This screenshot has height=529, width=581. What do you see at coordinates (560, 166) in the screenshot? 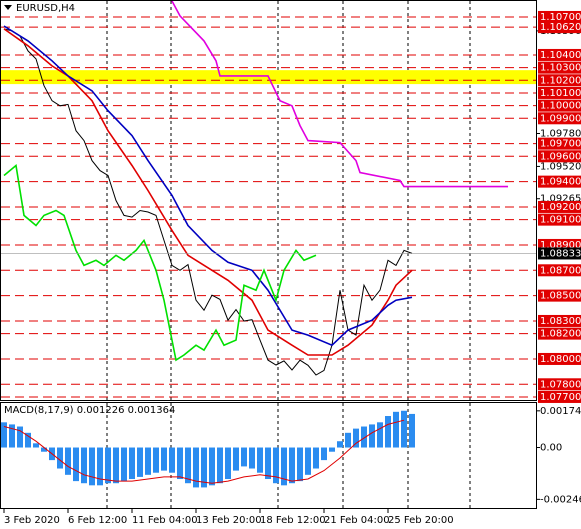
I see `y-tick-label: 1.09520` at bounding box center [560, 166].